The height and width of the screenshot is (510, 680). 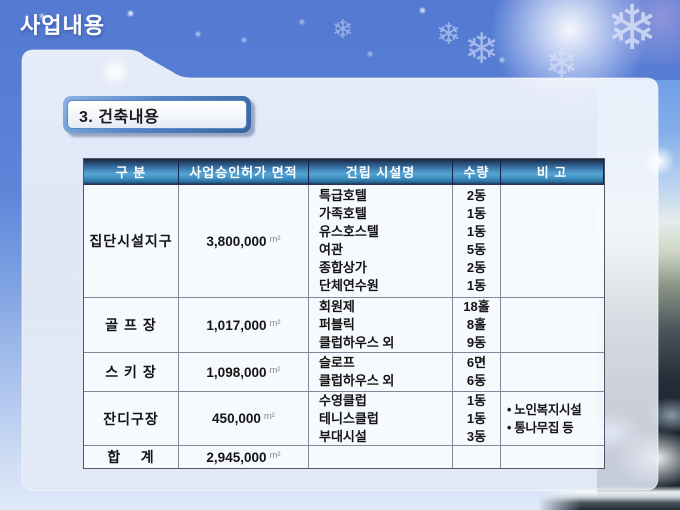 I want to click on section-title-box: 3. 건축내용, so click(x=157, y=114).